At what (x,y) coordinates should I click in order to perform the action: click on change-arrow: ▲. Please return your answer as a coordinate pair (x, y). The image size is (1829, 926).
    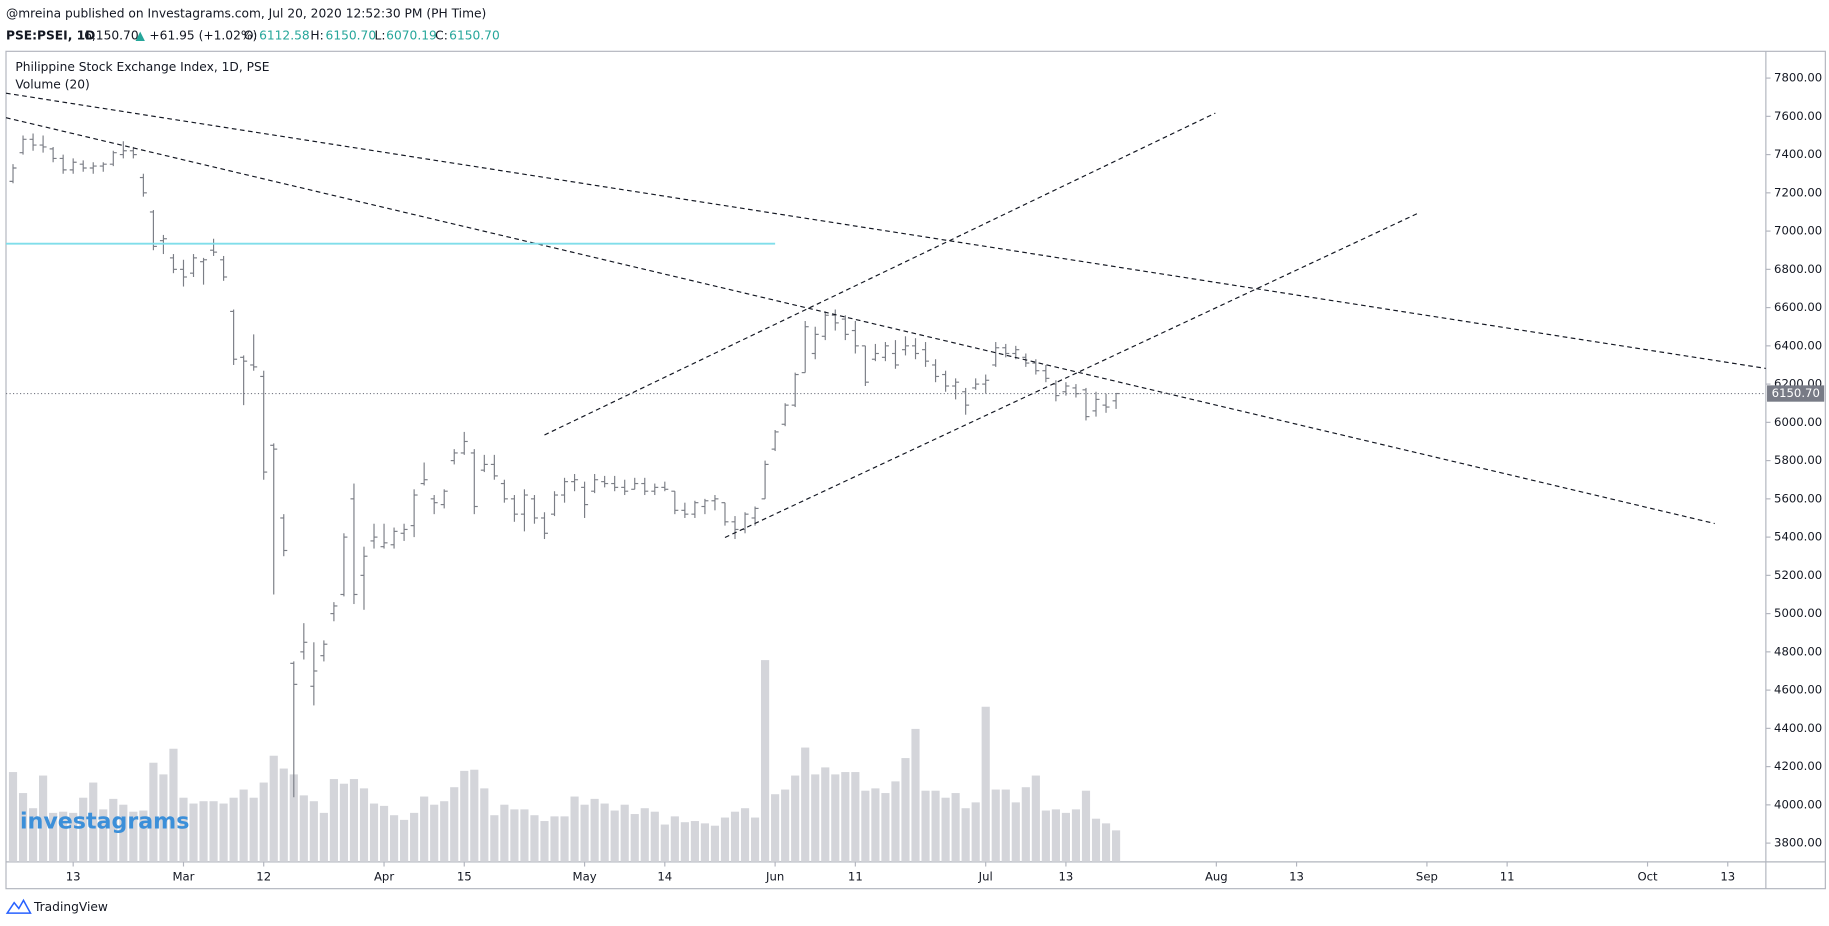
    Looking at the image, I should click on (140, 36).